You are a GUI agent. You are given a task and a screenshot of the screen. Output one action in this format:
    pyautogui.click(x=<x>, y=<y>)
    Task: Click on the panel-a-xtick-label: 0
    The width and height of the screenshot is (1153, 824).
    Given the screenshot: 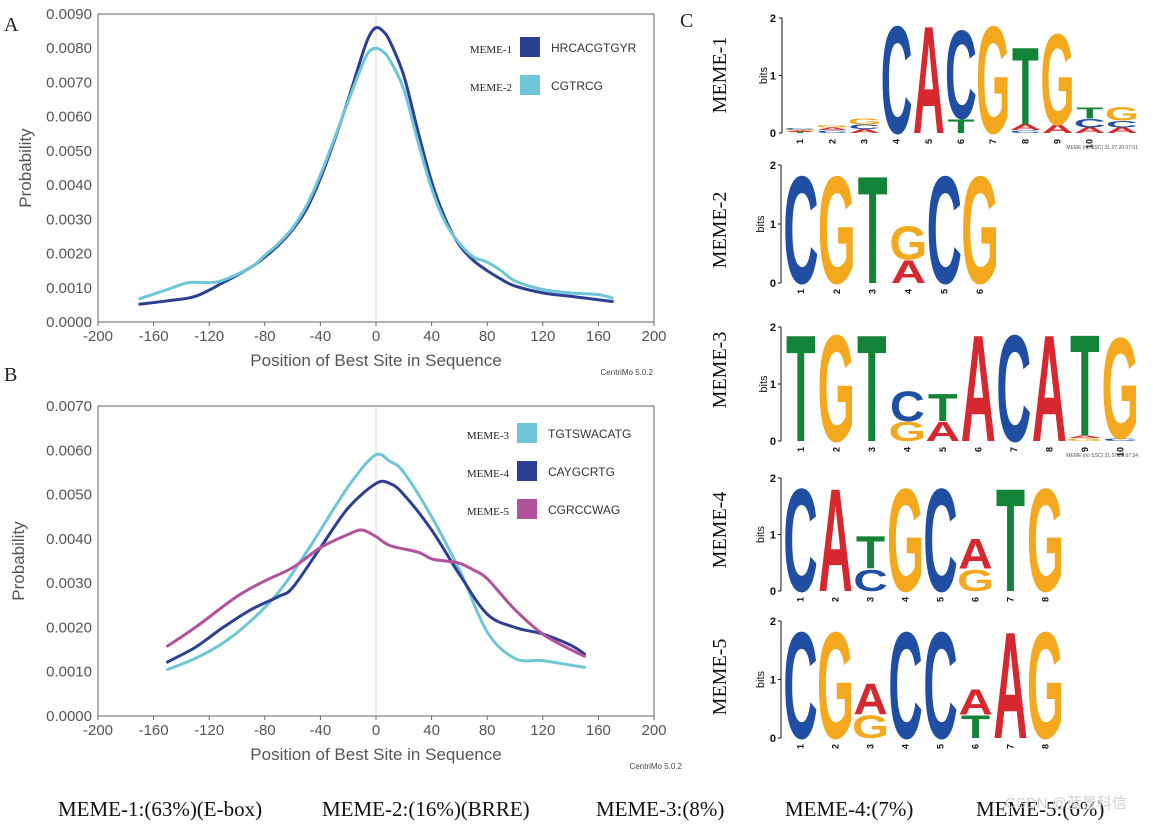 What is the action you would take?
    pyautogui.click(x=376, y=336)
    